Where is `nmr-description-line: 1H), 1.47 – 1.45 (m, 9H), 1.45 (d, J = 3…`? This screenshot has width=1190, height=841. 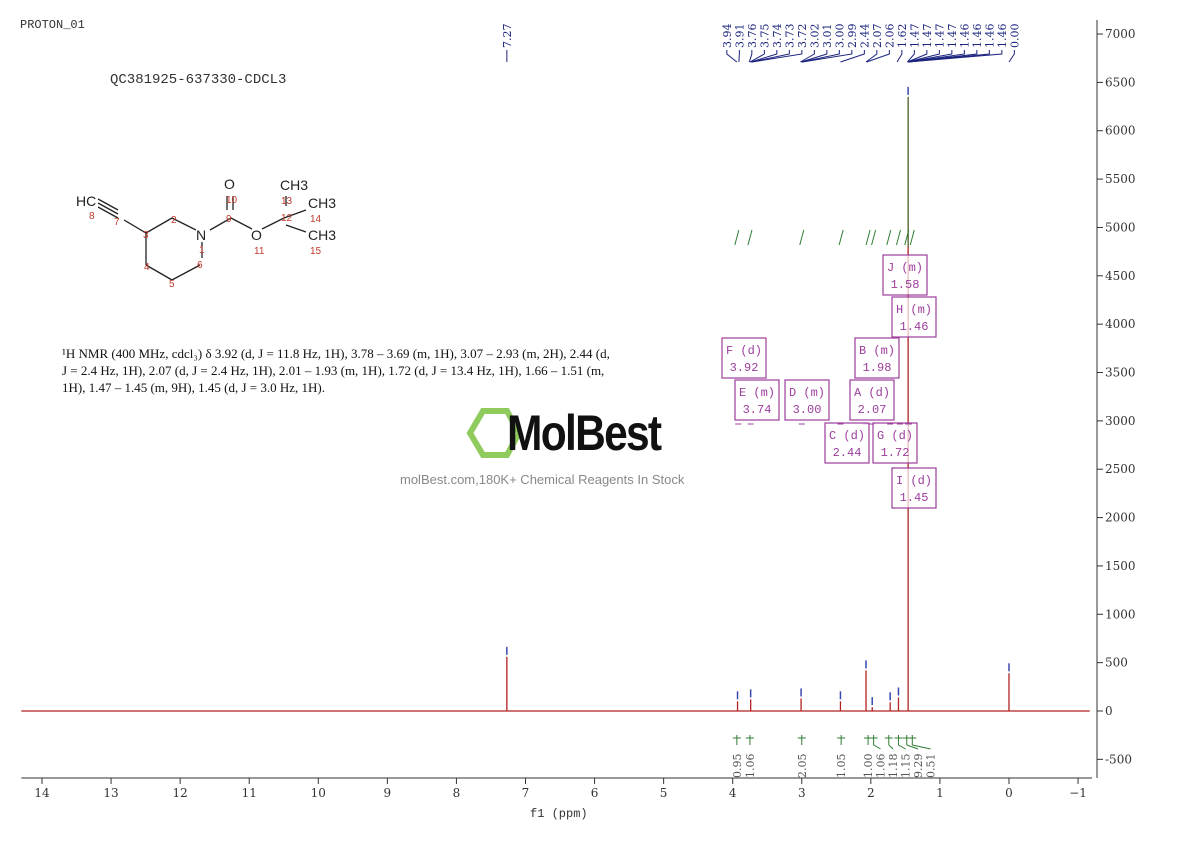 nmr-description-line: 1H), 1.47 – 1.45 (m, 9H), 1.45 (d, J = 3… is located at coordinates (193, 387).